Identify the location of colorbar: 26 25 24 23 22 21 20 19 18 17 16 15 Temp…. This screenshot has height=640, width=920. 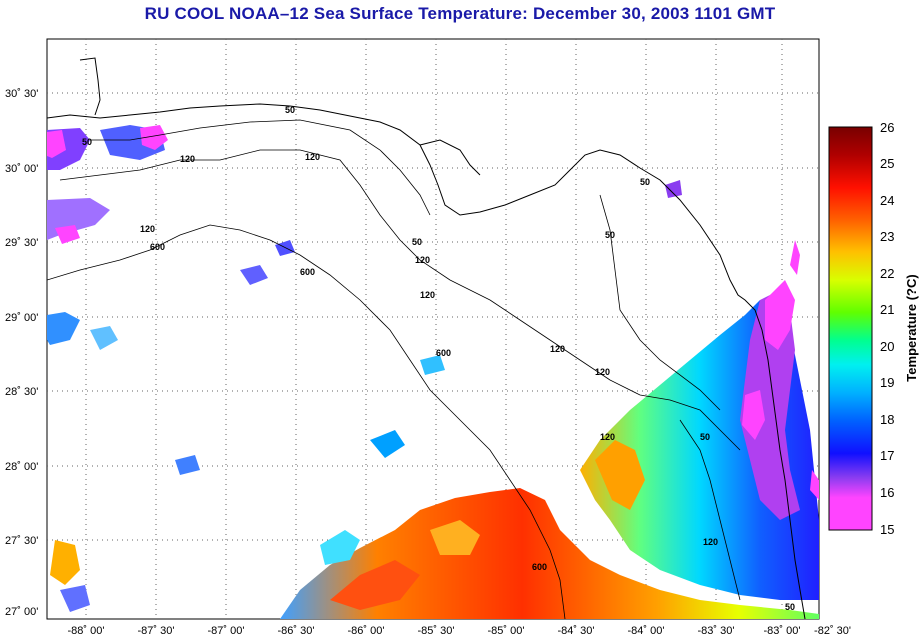
(873, 328).